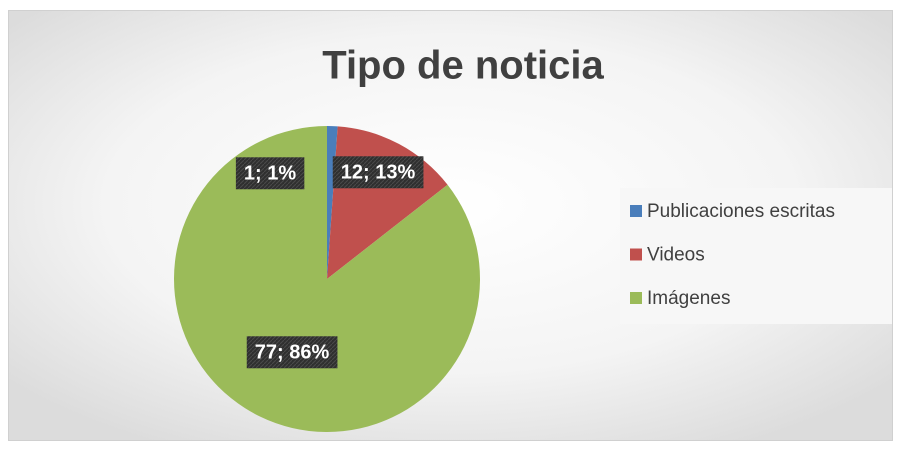  What do you see at coordinates (463, 66) in the screenshot?
I see `chart-title: Tipo de noticia` at bounding box center [463, 66].